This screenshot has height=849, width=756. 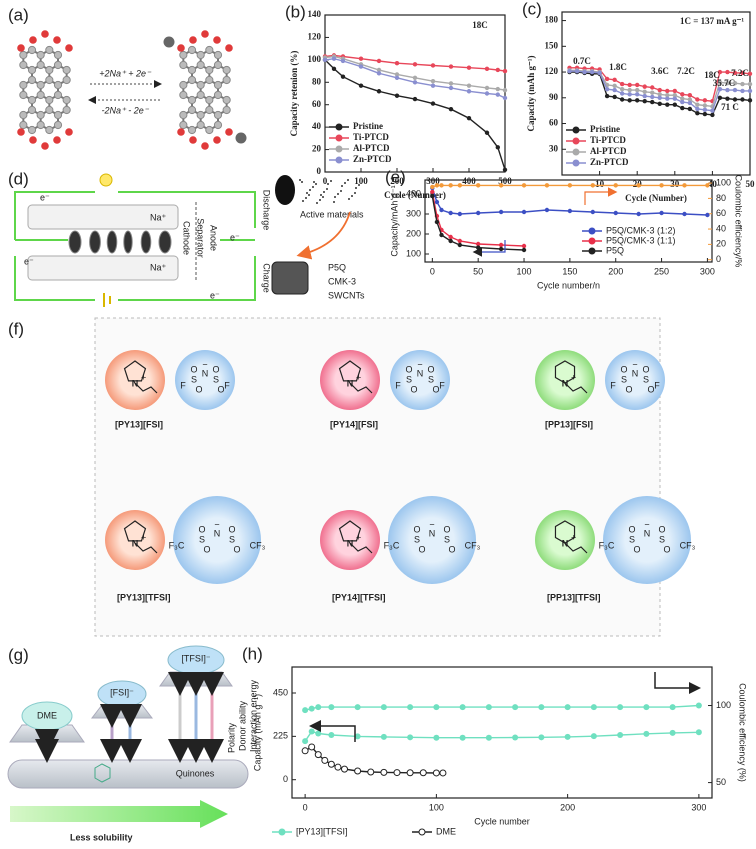 What do you see at coordinates (102, 773) in the screenshot?
I see `quinone-molecule` at bounding box center [102, 773].